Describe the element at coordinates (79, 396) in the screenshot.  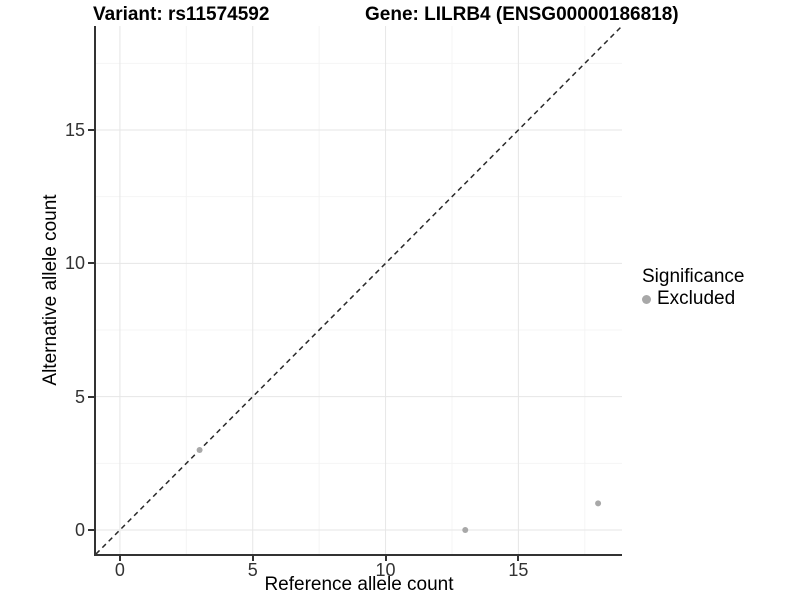
I see `y-tick-label: 5` at that location.